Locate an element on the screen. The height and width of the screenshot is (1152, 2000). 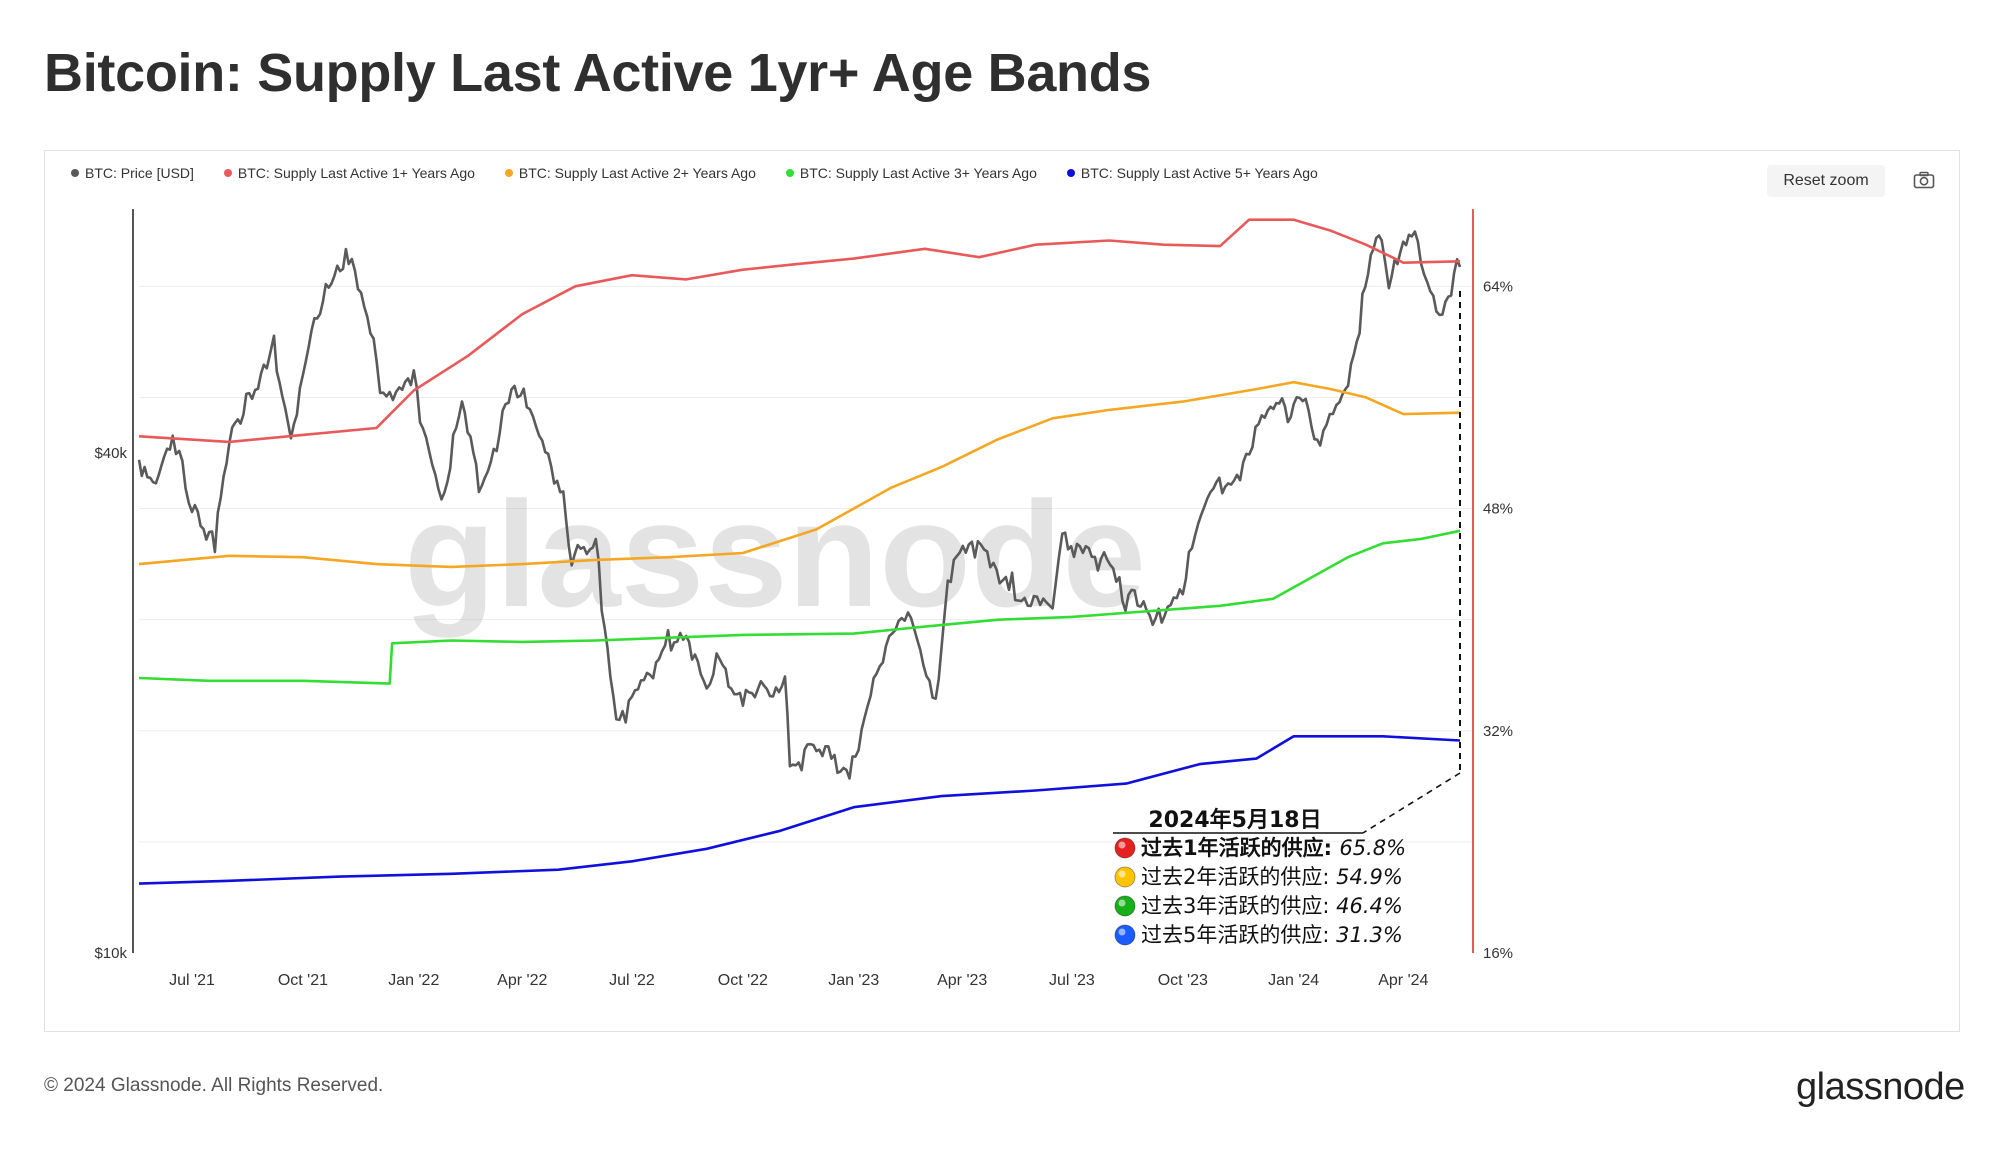
legend-label: BTC: Supply Last Active 3+ Years Ago is located at coordinates (918, 173).